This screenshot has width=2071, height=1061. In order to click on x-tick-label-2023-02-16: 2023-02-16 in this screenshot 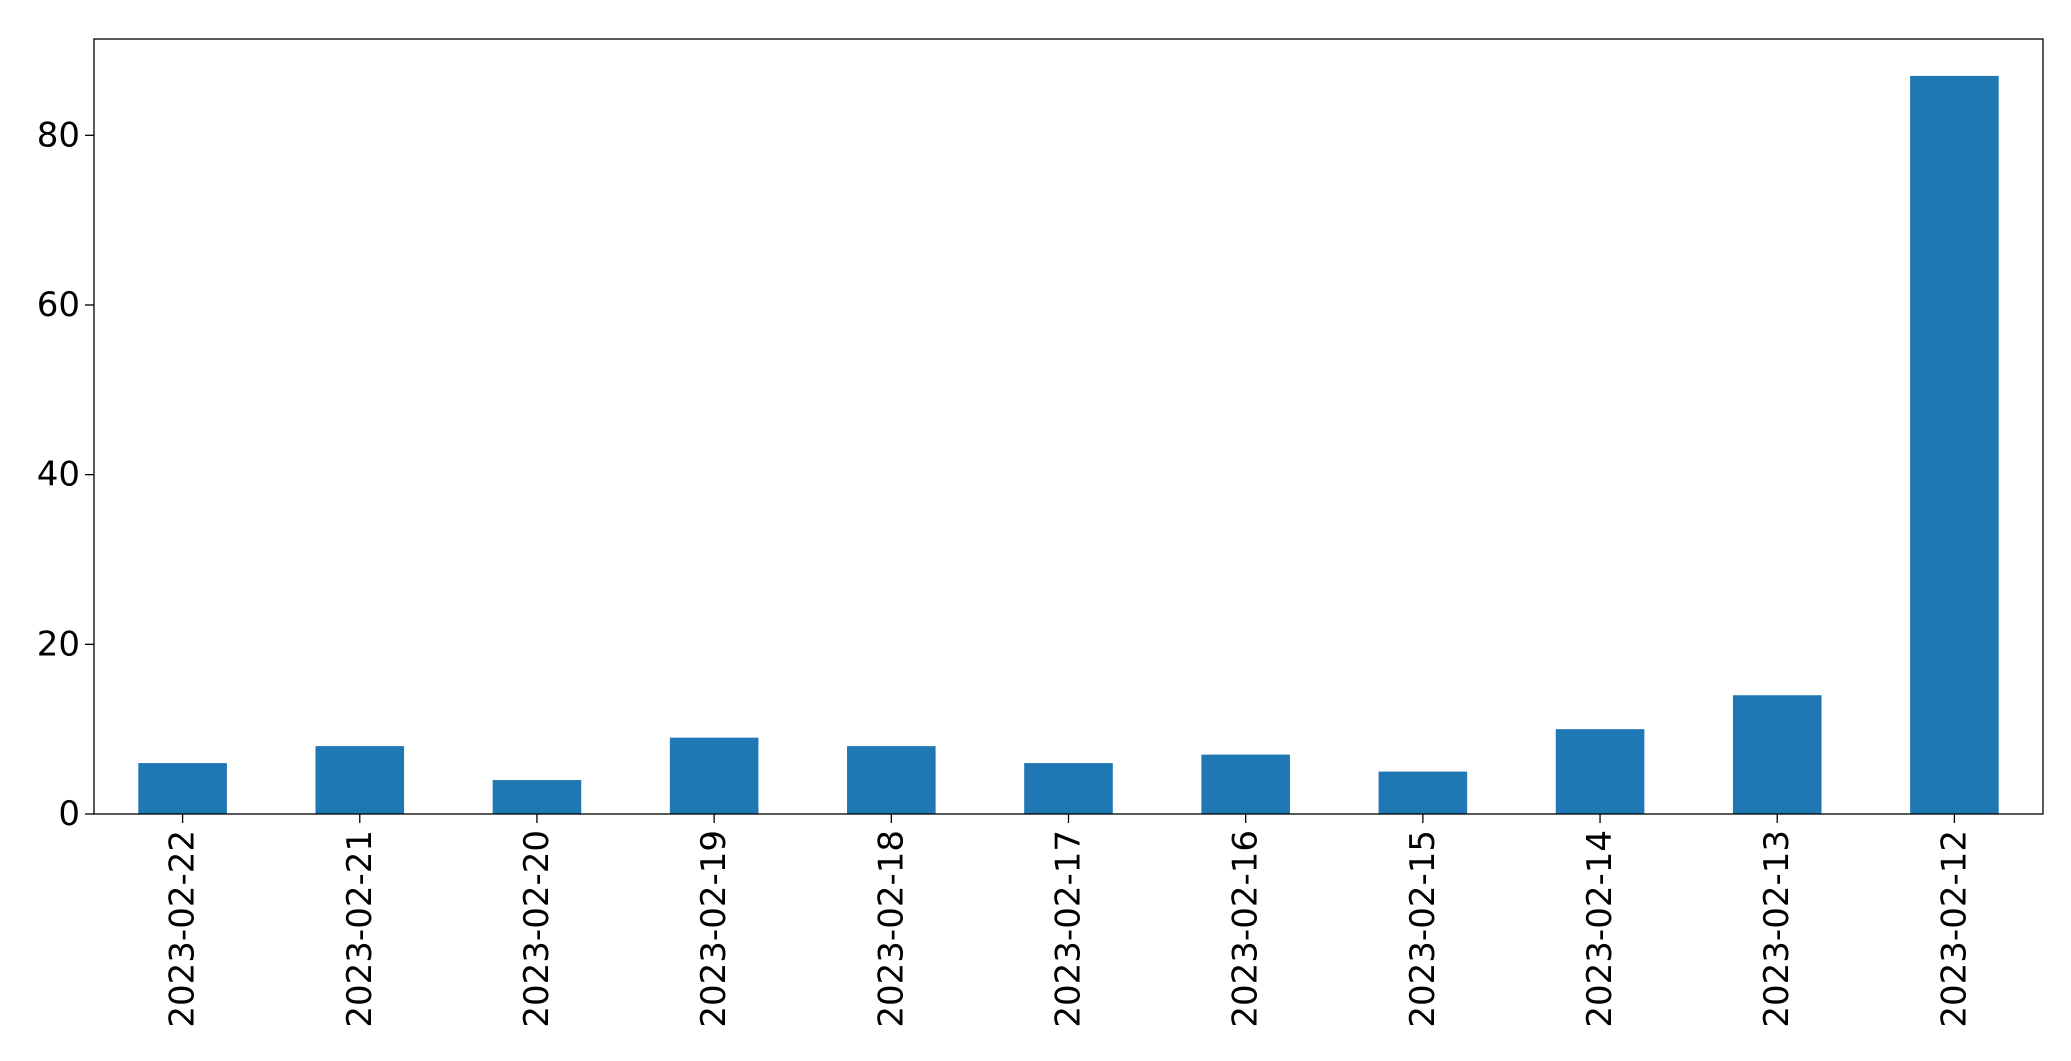, I will do `click(1246, 929)`.